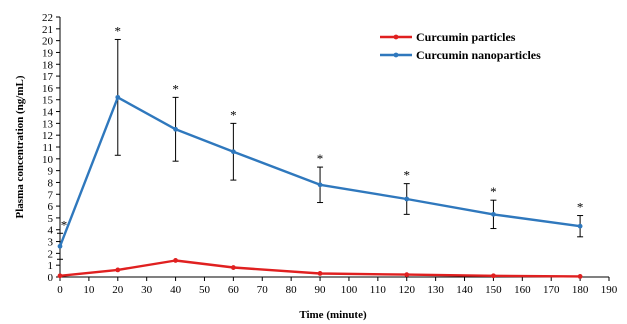  What do you see at coordinates (20, 146) in the screenshot?
I see `y-axis-title: Plasma concentration (ng/mL)` at bounding box center [20, 146].